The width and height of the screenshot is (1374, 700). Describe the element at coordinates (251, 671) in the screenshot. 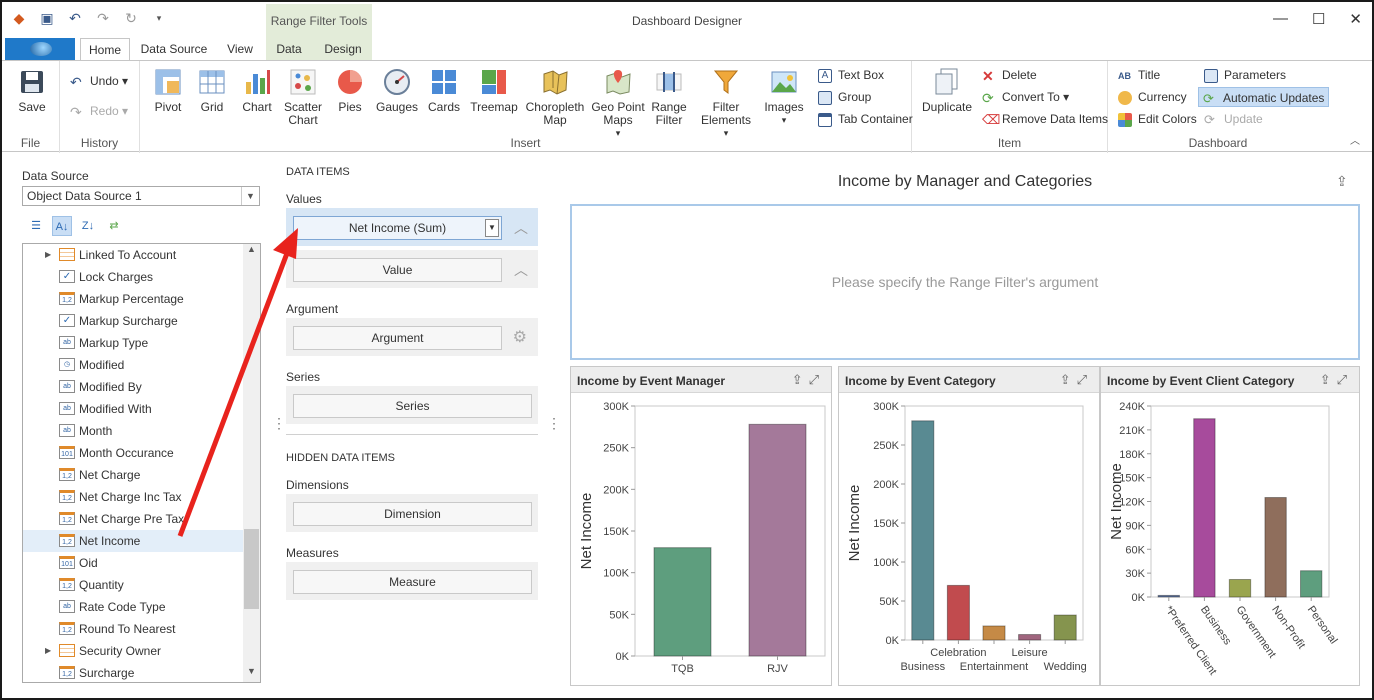

I see `scroll-down-icon: ▼` at that location.